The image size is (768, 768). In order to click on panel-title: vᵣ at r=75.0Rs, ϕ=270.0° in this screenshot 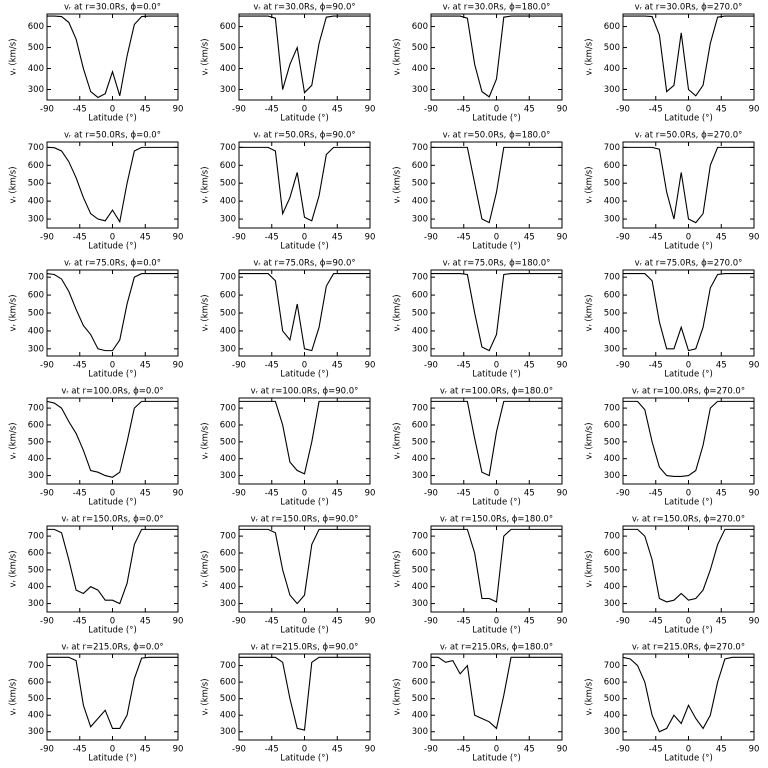, I will do `click(689, 264)`.